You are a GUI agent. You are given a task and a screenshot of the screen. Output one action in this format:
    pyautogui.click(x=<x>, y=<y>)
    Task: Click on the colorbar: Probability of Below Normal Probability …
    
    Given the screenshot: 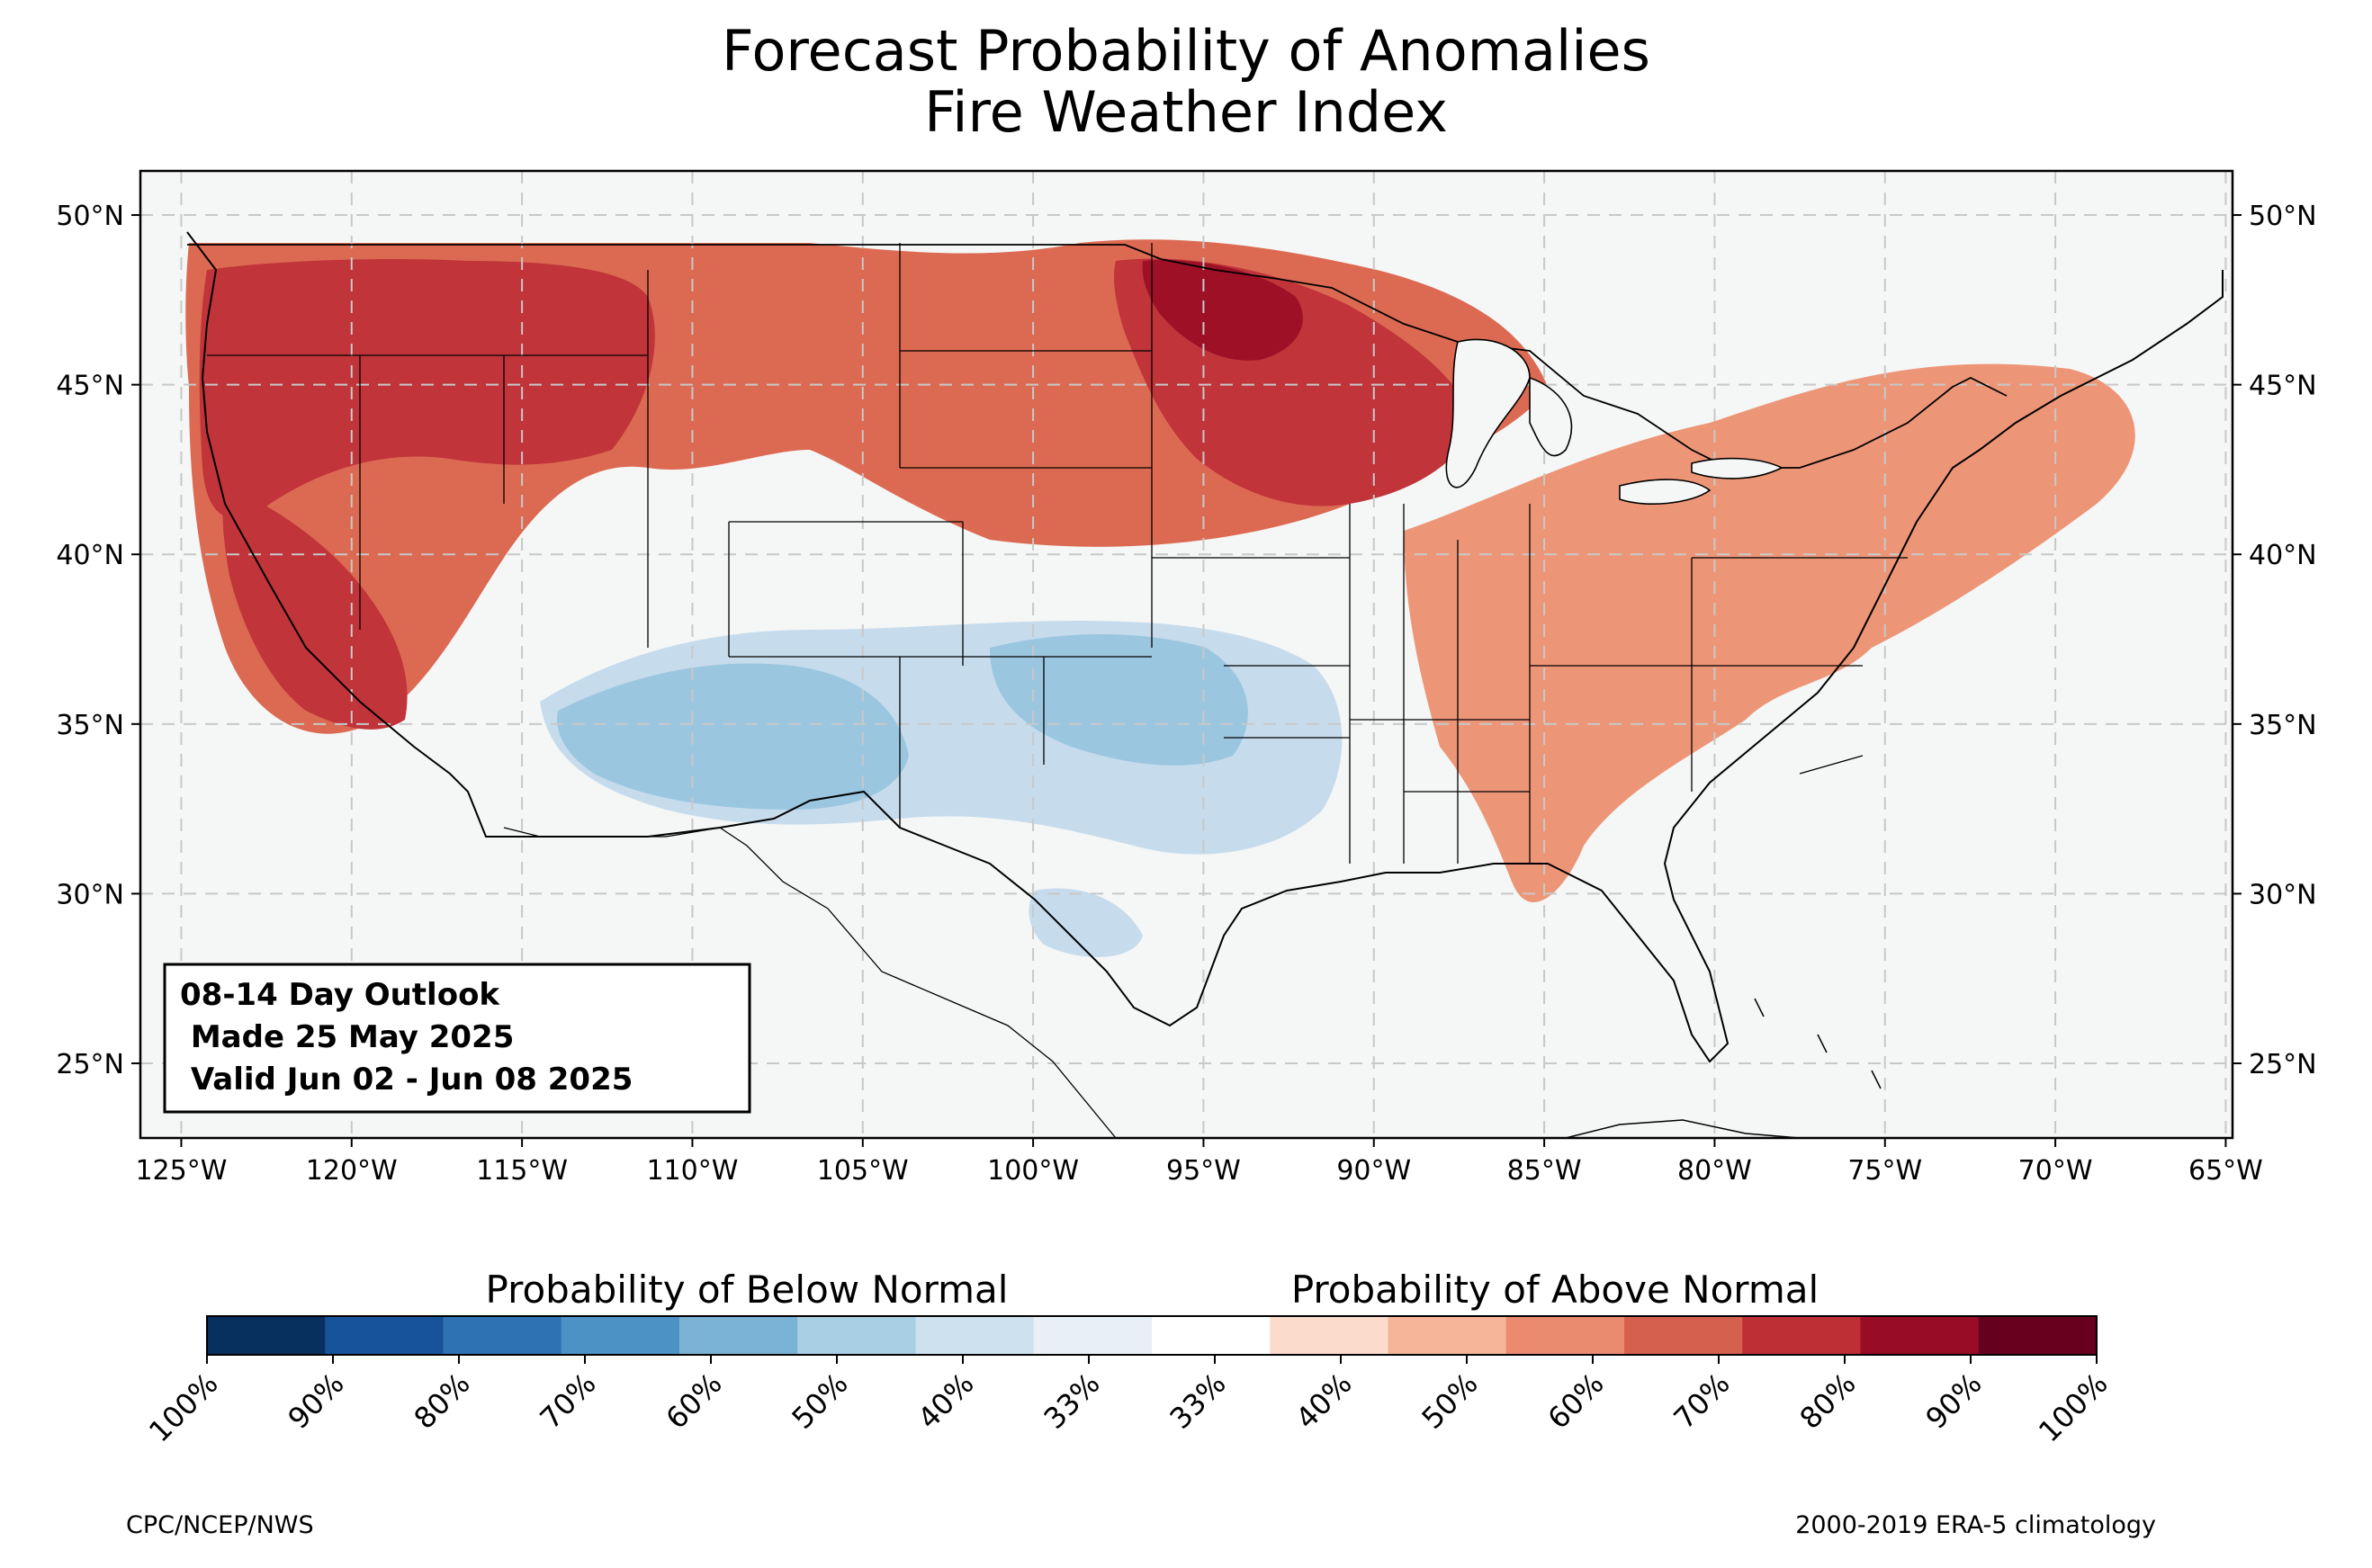 What is the action you would take?
    pyautogui.click(x=1128, y=1358)
    